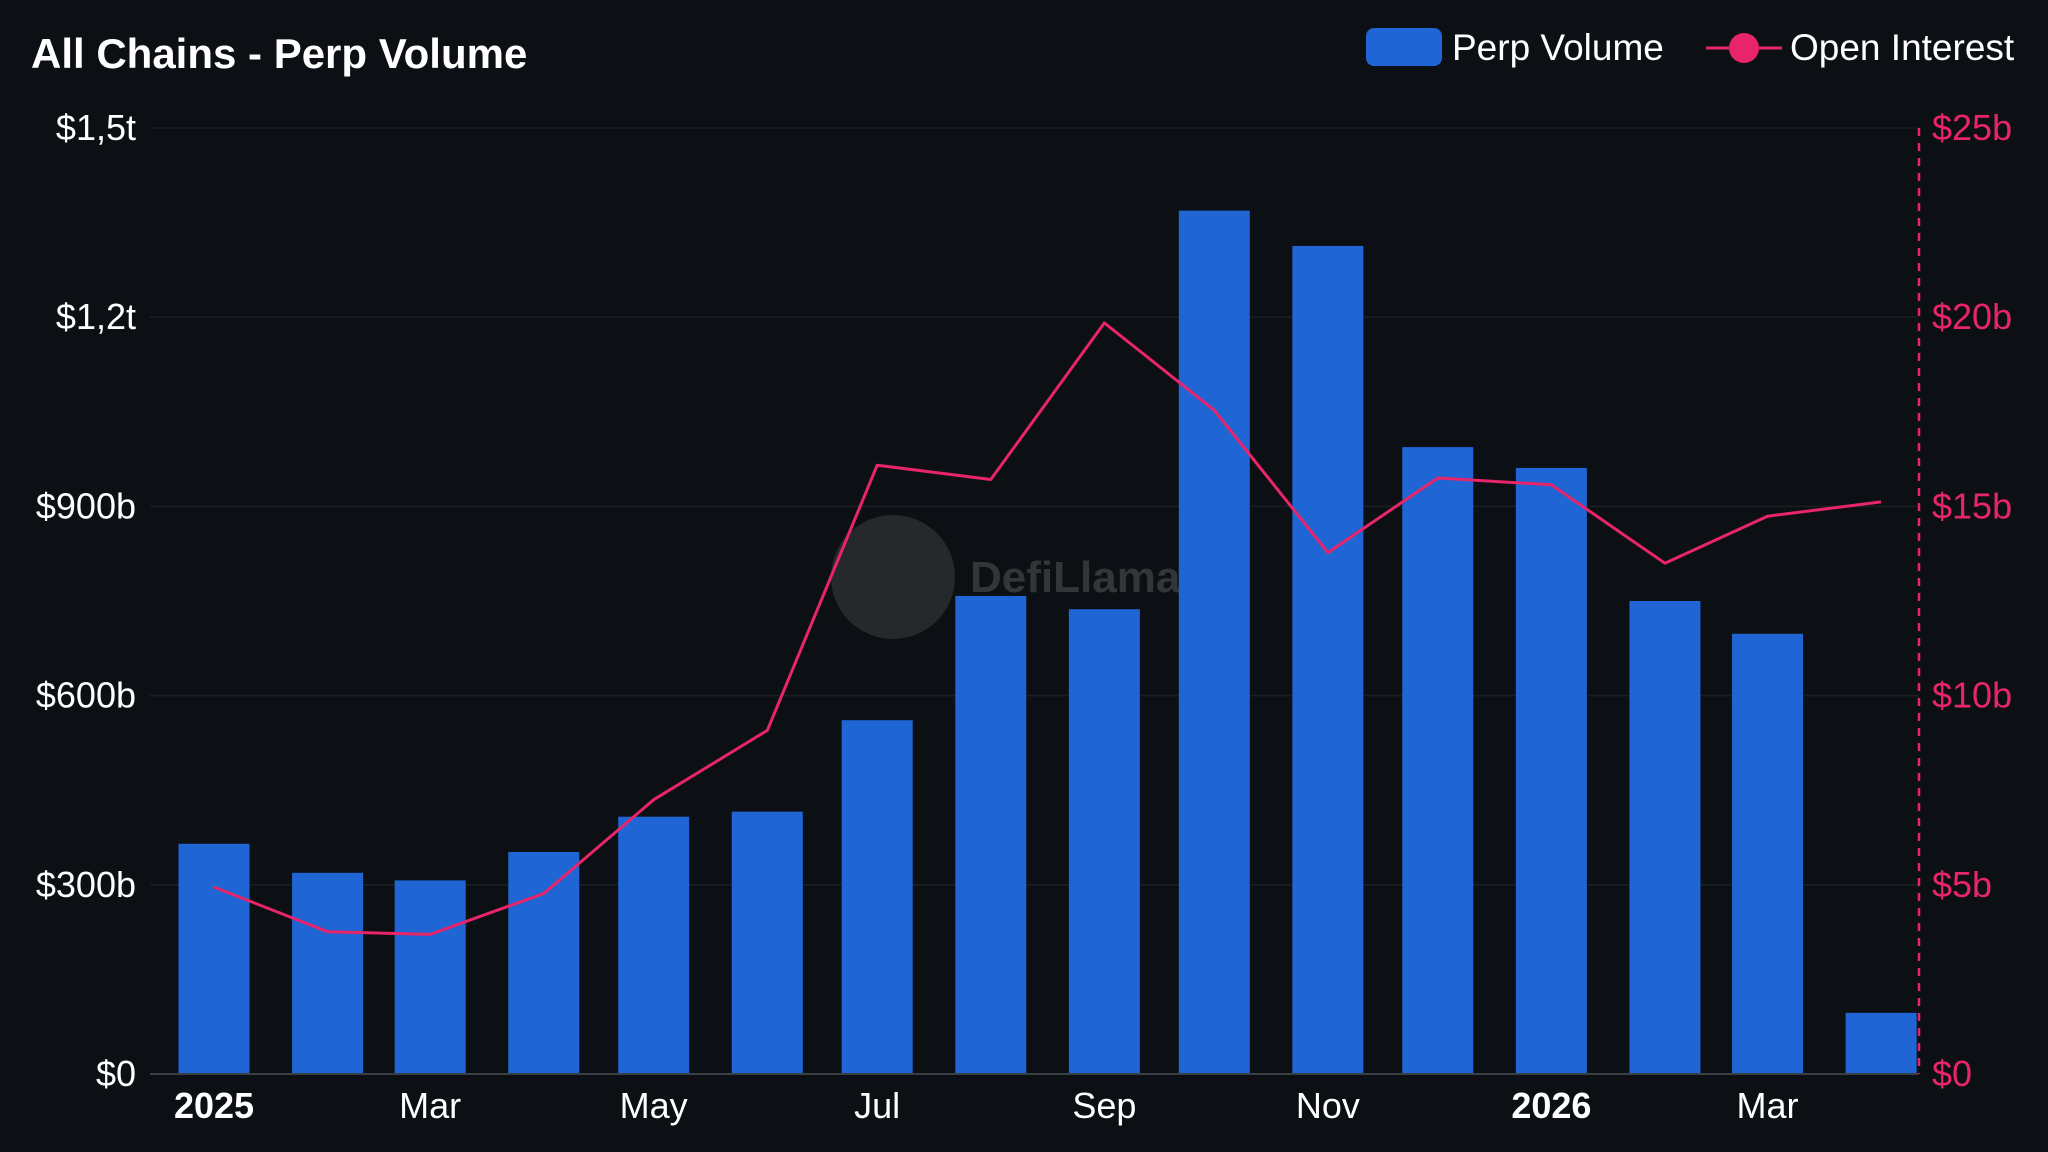 The height and width of the screenshot is (1152, 2048). Describe the element at coordinates (1075, 577) in the screenshot. I see `watermark-text: DefiLlama` at that location.